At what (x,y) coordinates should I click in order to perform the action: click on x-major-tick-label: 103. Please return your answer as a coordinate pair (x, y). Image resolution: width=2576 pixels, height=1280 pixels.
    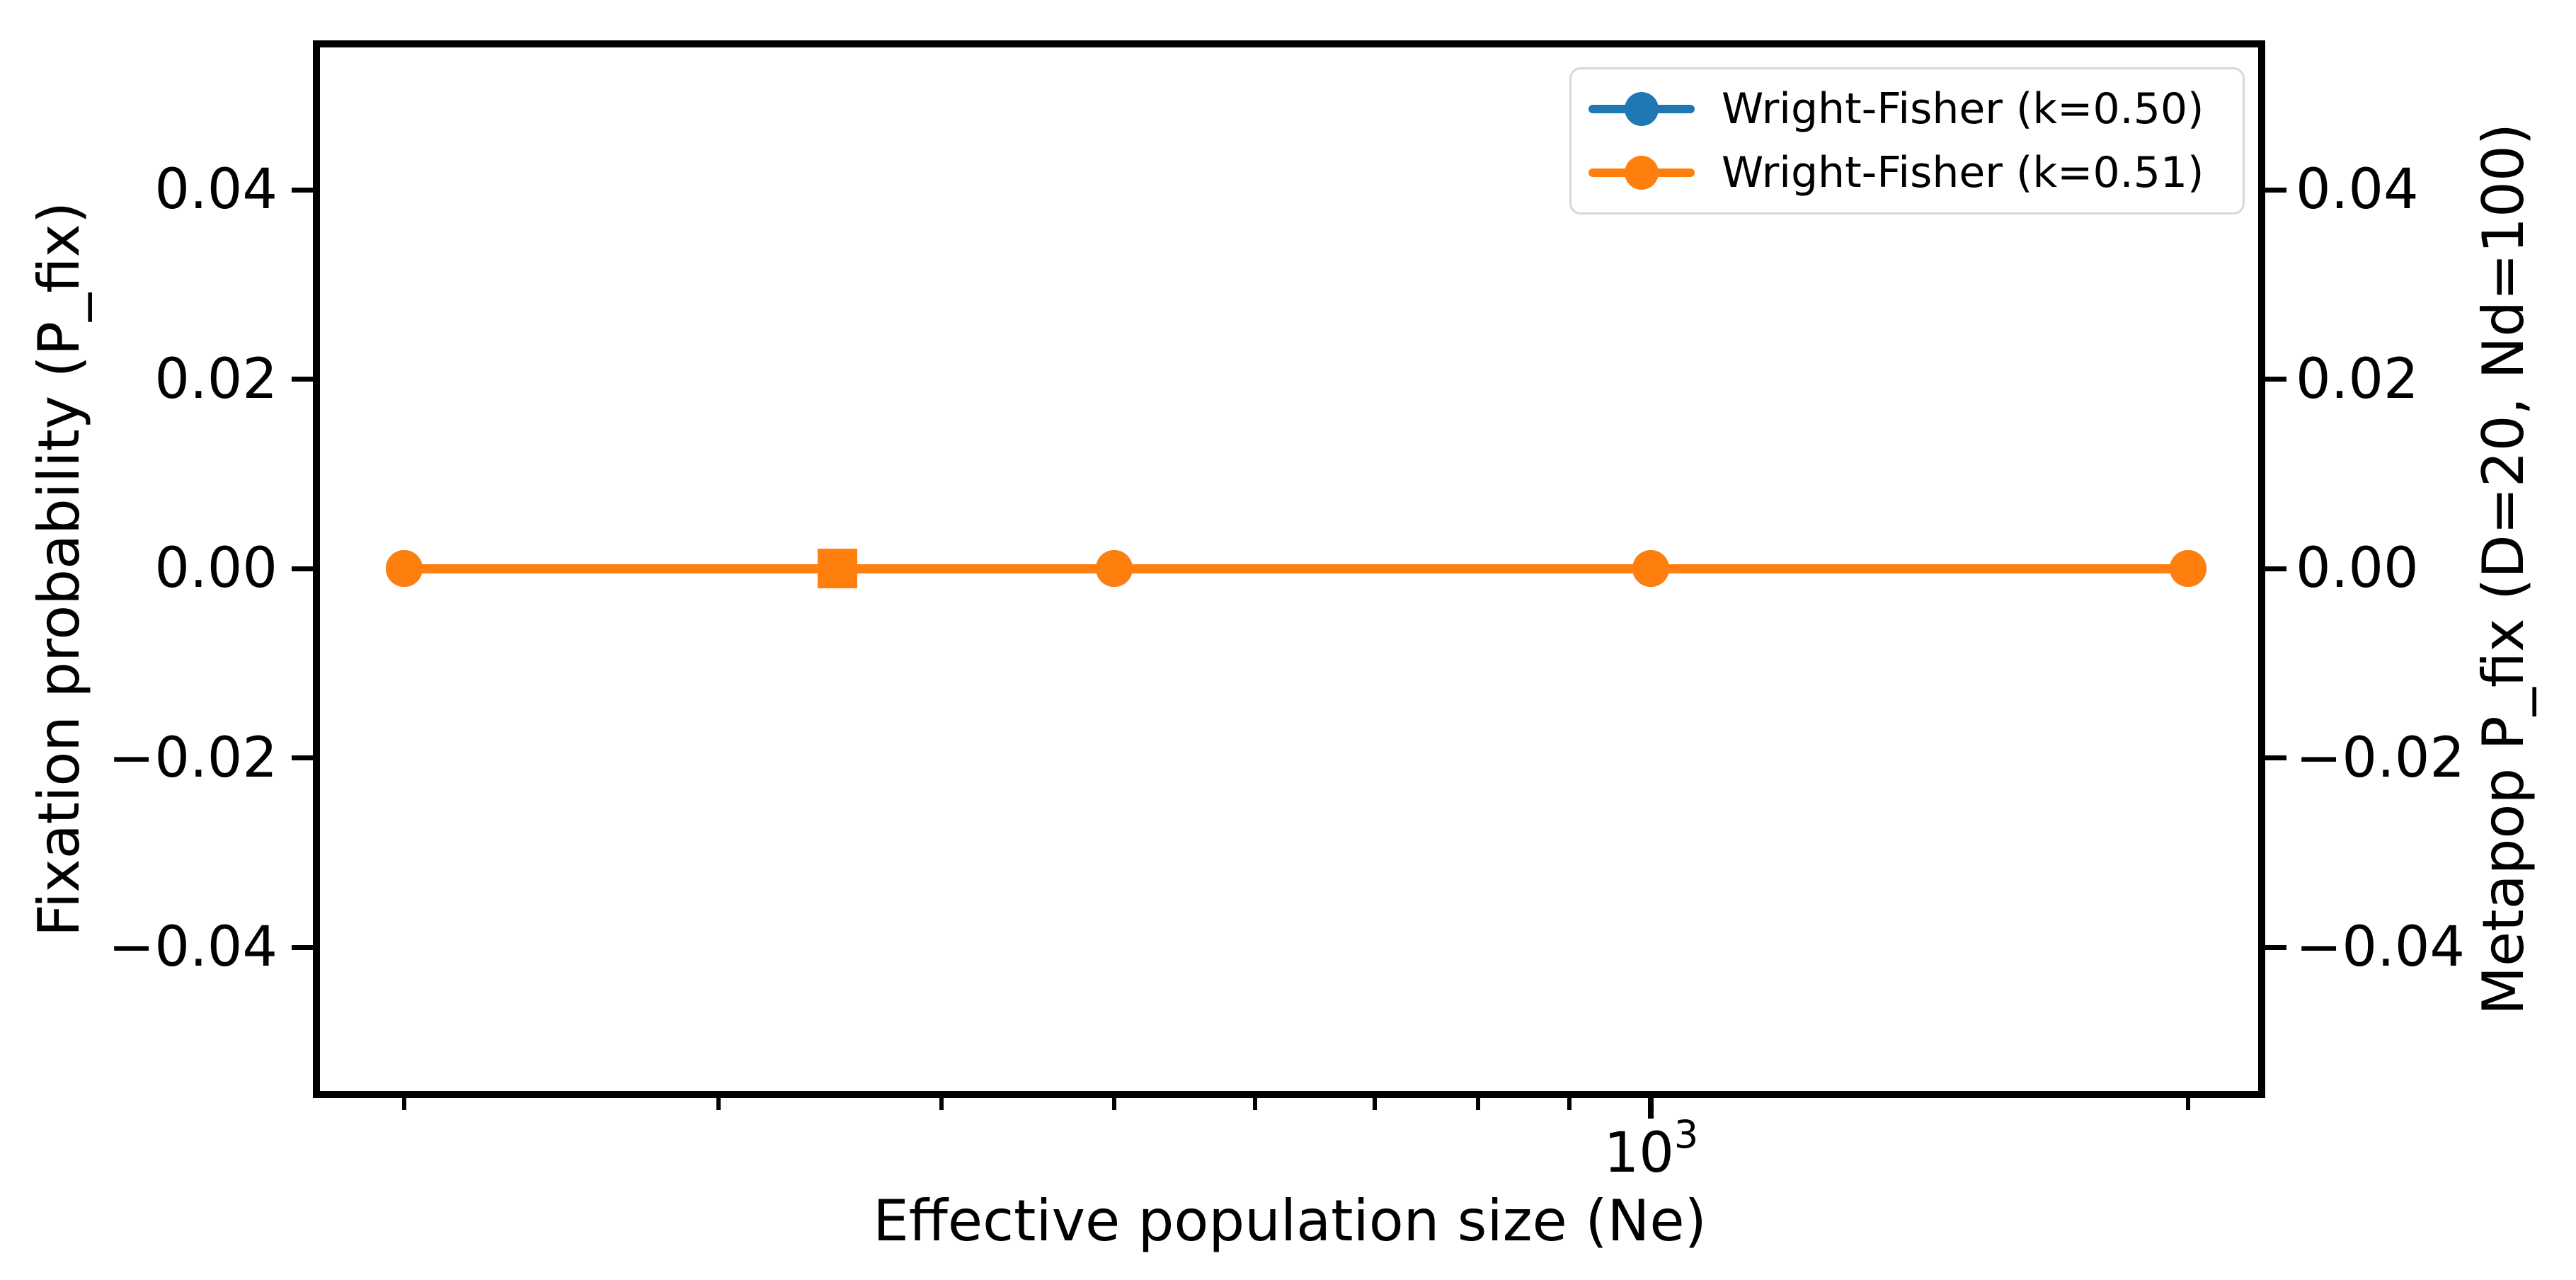
    Looking at the image, I should click on (1651, 1149).